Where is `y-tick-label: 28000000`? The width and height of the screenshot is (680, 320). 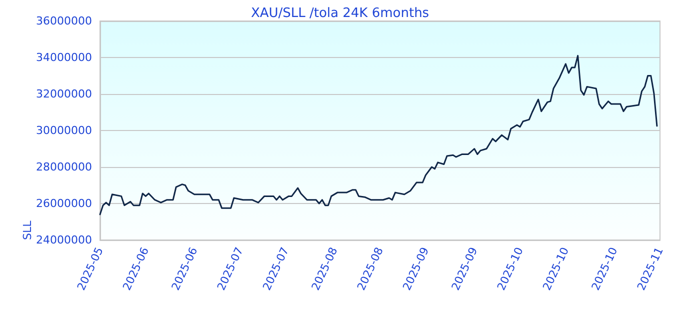
y-tick-label: 28000000 is located at coordinates (64, 167).